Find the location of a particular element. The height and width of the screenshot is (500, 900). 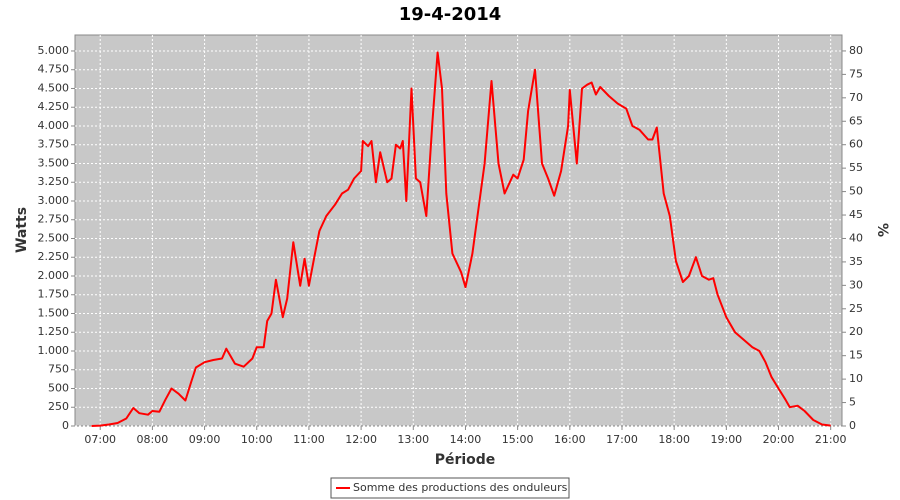

y2-tick-label: 60 is located at coordinates (856, 144).